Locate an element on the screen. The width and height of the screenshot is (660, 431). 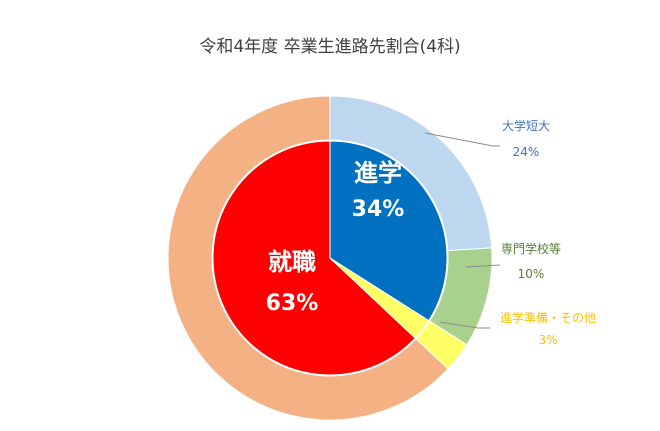
leader-lines is located at coordinates (462, 230).